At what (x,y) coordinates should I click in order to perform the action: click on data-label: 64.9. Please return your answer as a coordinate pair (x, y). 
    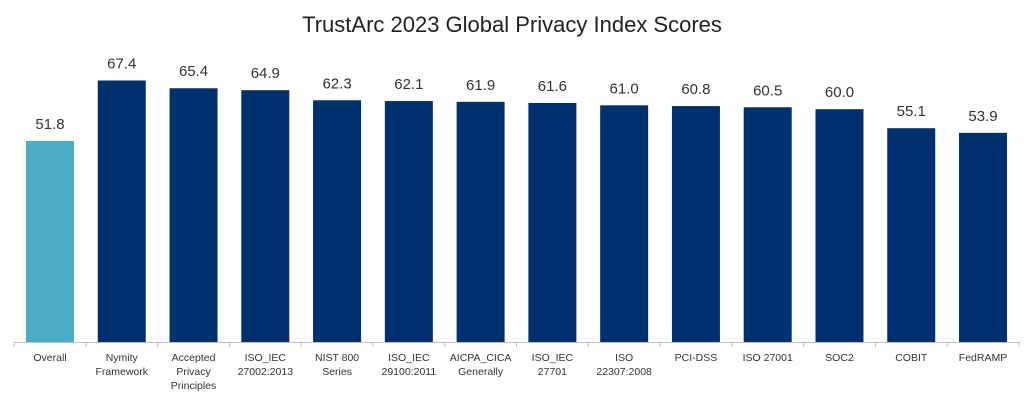
    Looking at the image, I should click on (265, 73).